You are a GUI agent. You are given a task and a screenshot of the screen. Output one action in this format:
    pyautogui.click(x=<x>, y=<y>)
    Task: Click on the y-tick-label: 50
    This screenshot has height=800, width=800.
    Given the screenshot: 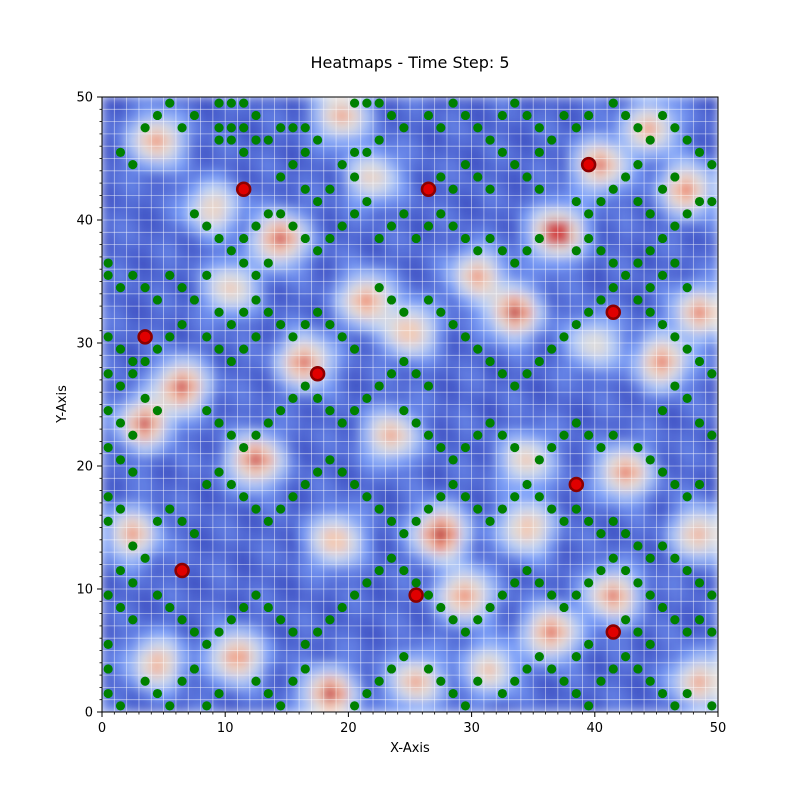 What is the action you would take?
    pyautogui.click(x=84, y=98)
    